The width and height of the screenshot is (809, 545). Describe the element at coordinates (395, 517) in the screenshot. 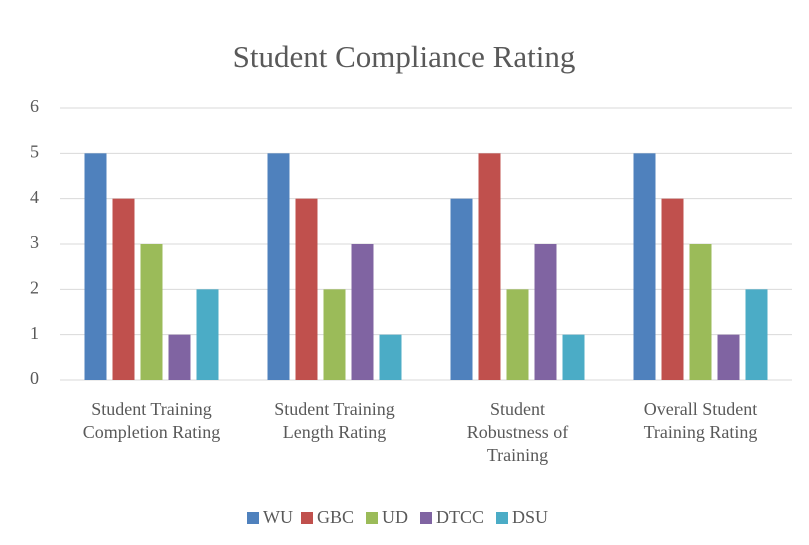

I see `legend-label: UD` at that location.